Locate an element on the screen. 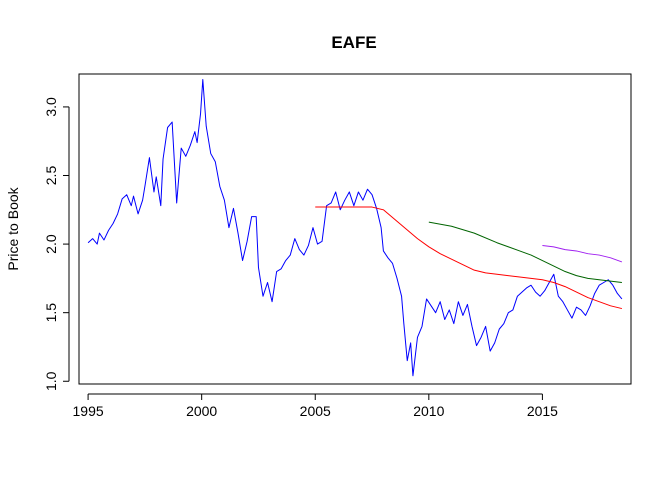 Image resolution: width=672 pixels, height=480 pixels. x-tick-label-2015: 2015 is located at coordinates (542, 411).